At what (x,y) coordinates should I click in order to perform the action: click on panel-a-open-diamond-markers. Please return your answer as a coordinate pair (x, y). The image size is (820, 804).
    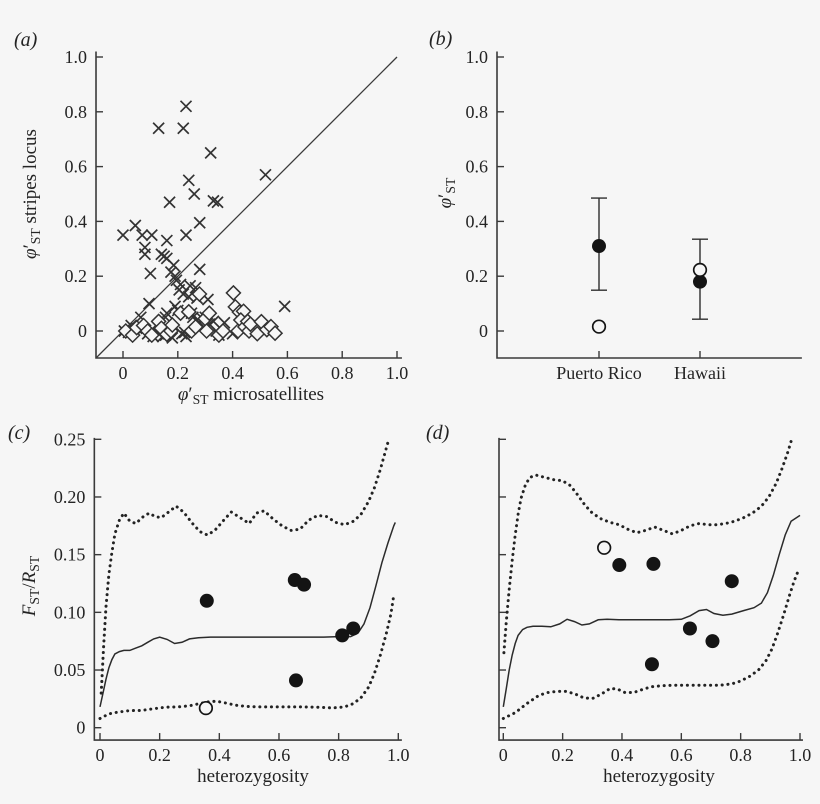
    Looking at the image, I should click on (200, 314).